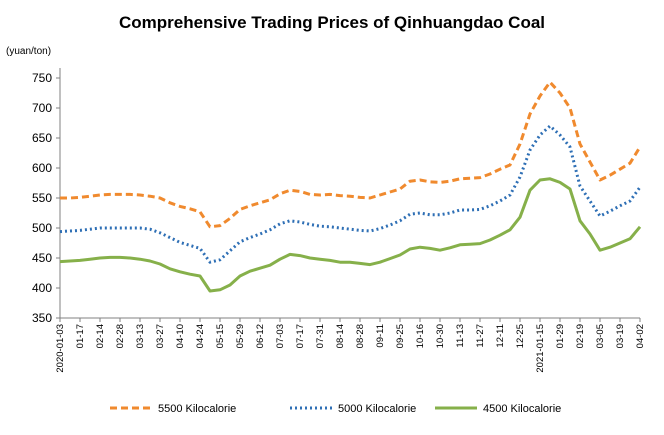 Image resolution: width=664 pixels, height=435 pixels. What do you see at coordinates (460, 336) in the screenshot?
I see `x-tick-label: 11-13` at bounding box center [460, 336].